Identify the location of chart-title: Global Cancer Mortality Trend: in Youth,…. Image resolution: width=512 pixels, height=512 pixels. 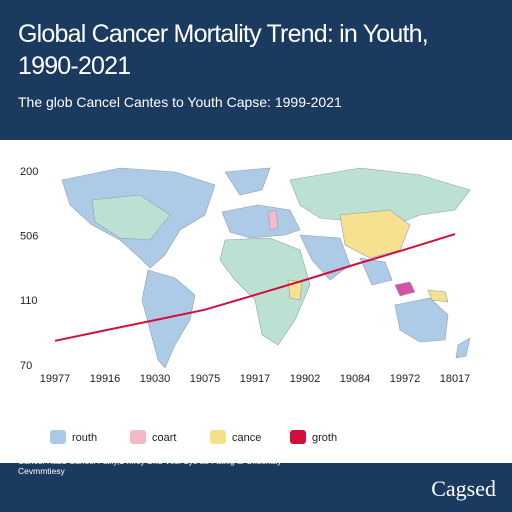
(223, 50).